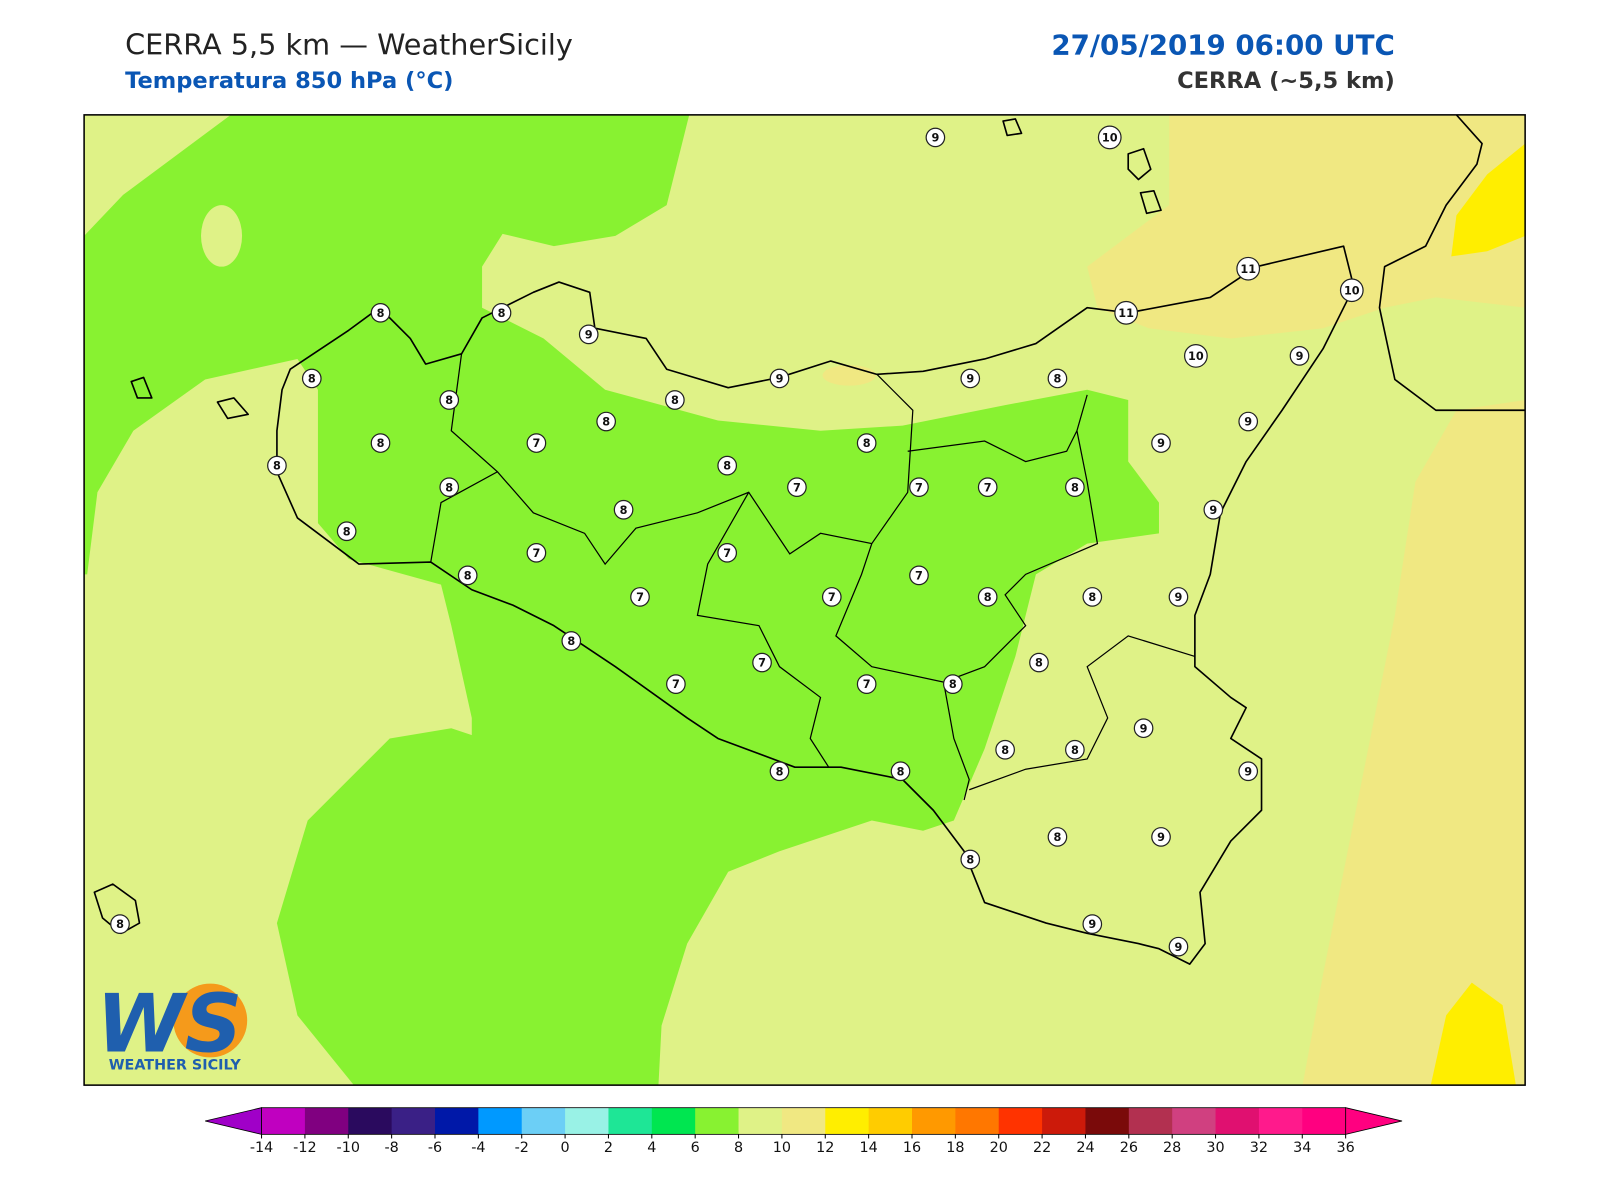 Image resolution: width=1600 pixels, height=1200 pixels. I want to click on colorbar-tick-label: 8, so click(738, 1148).